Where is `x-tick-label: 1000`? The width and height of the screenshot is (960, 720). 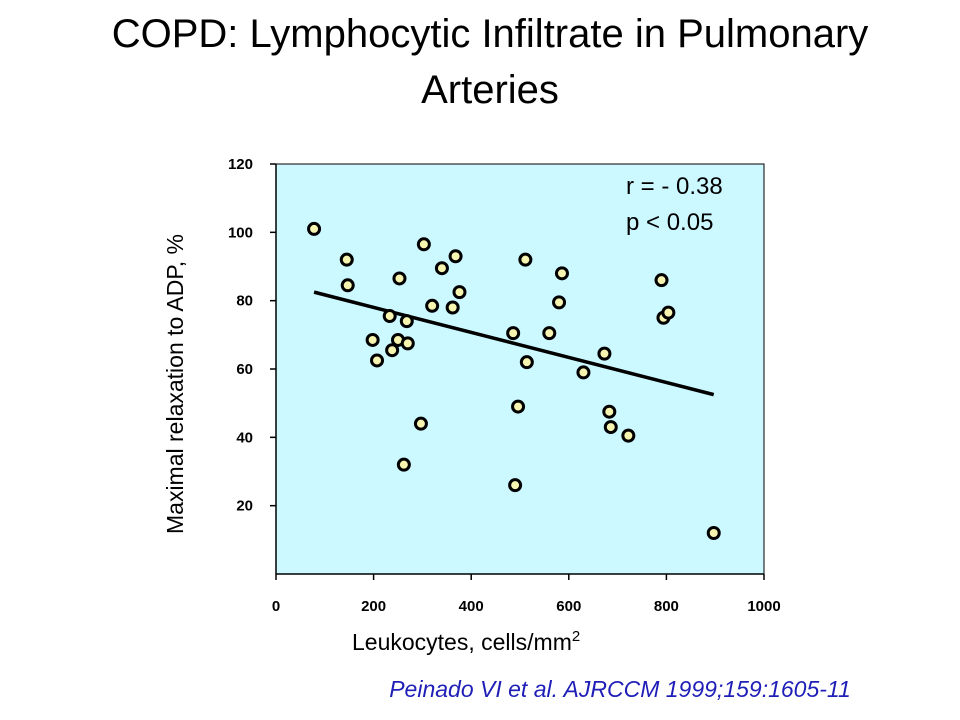
x-tick-label: 1000 is located at coordinates (763, 606).